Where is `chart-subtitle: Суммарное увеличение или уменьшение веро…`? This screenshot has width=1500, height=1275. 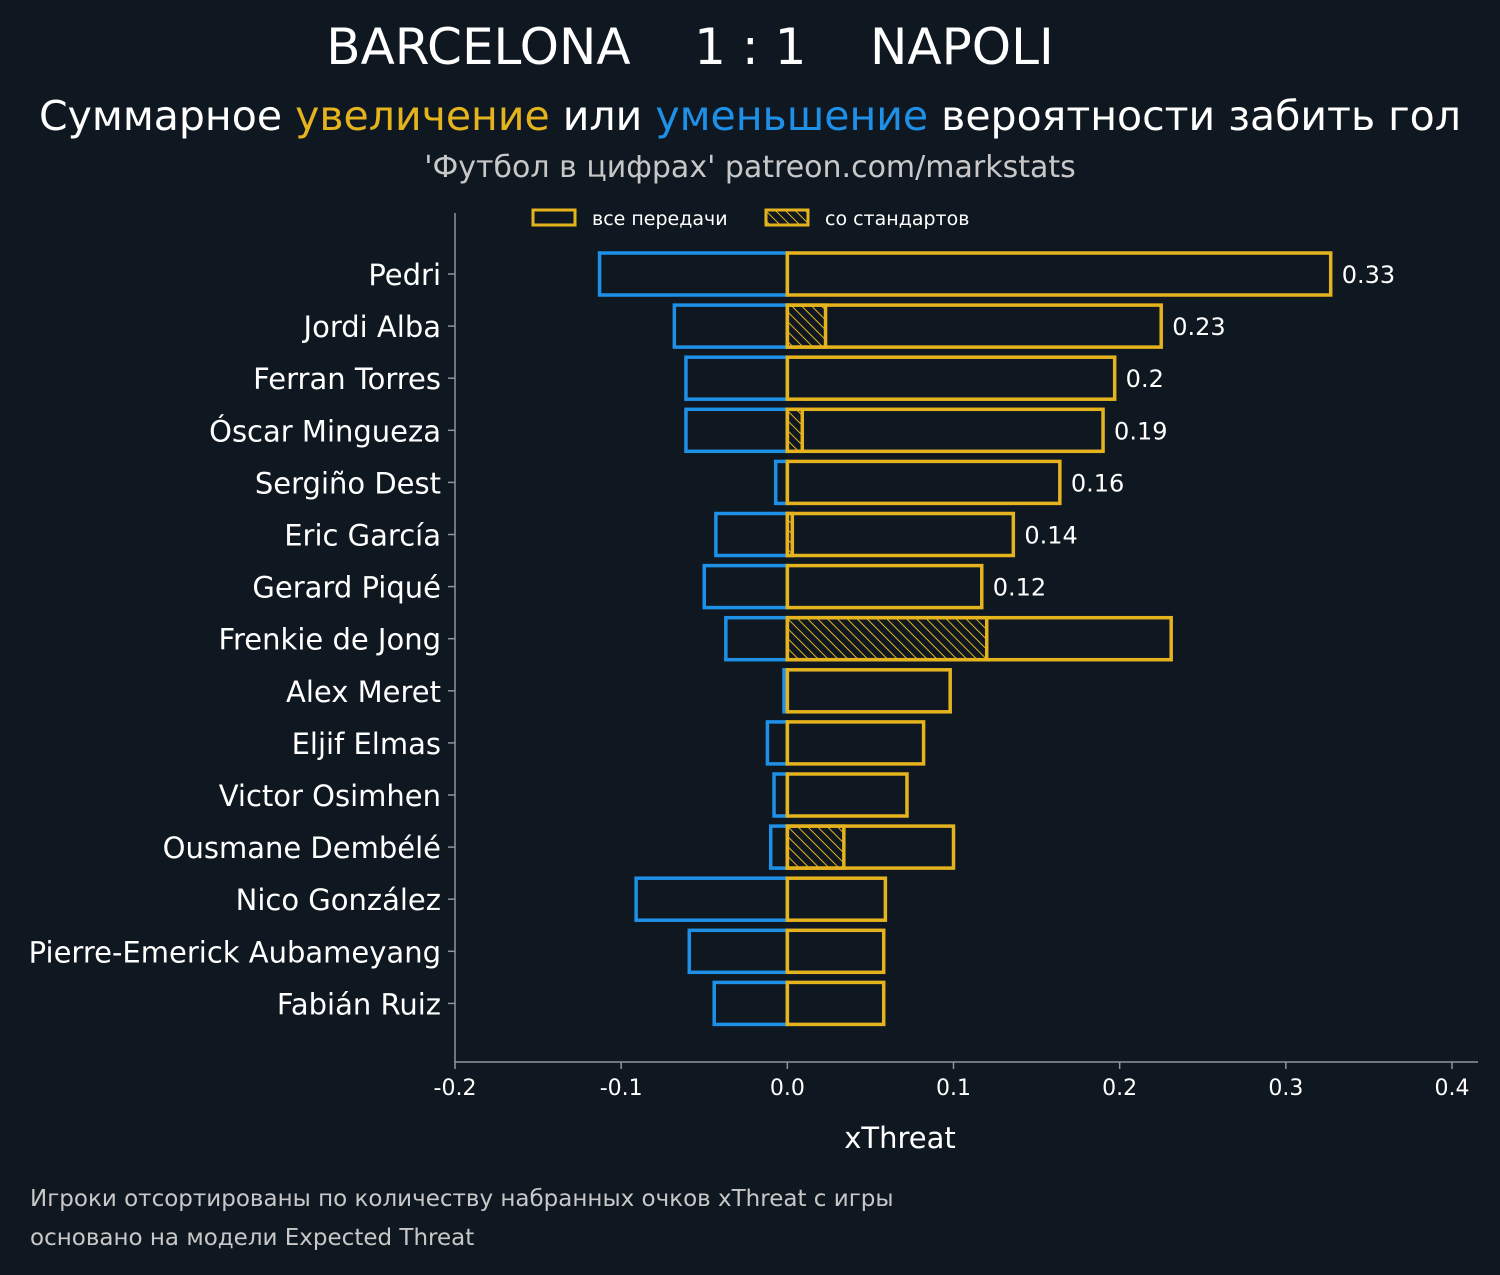 chart-subtitle: Суммарное увеличение или уменьшение веро… is located at coordinates (750, 116).